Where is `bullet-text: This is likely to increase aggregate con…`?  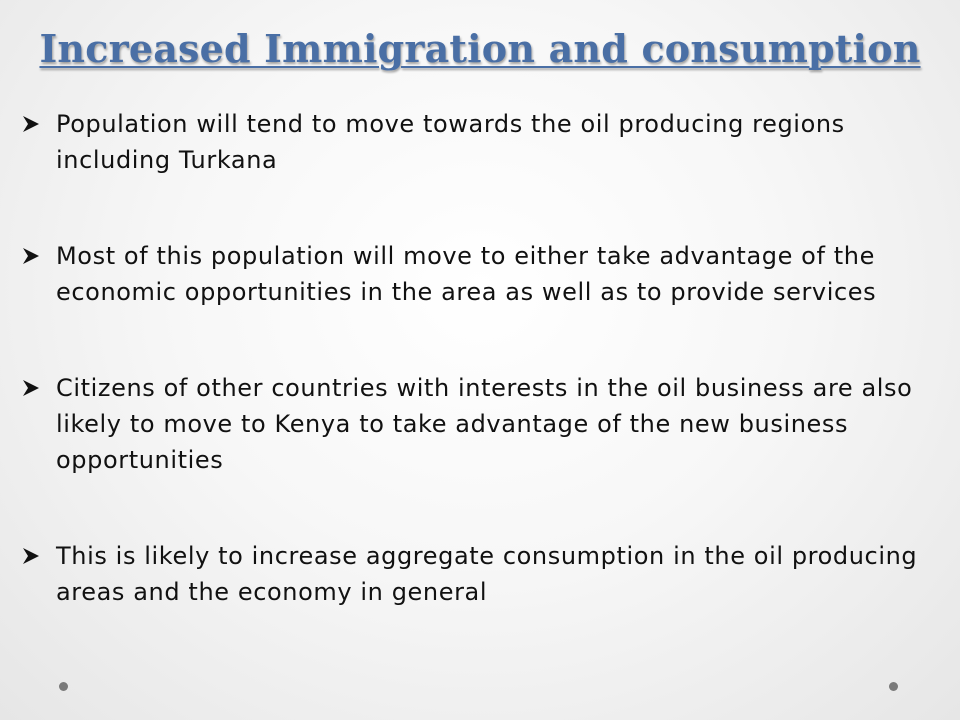
bullet-text: This is likely to increase aggregate con… is located at coordinates (487, 574).